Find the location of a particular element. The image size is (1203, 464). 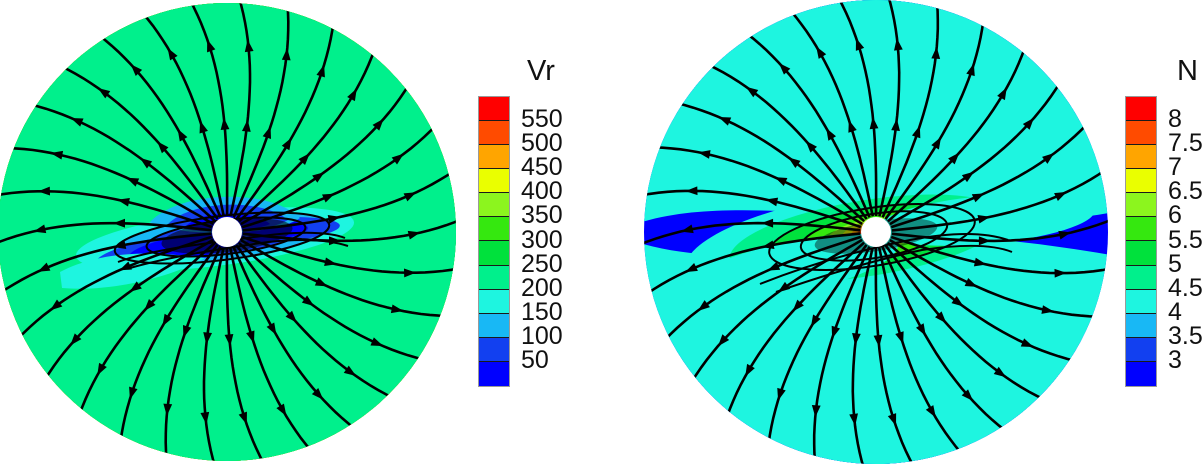

vr-colorbar-title: Vr is located at coordinates (541, 71).